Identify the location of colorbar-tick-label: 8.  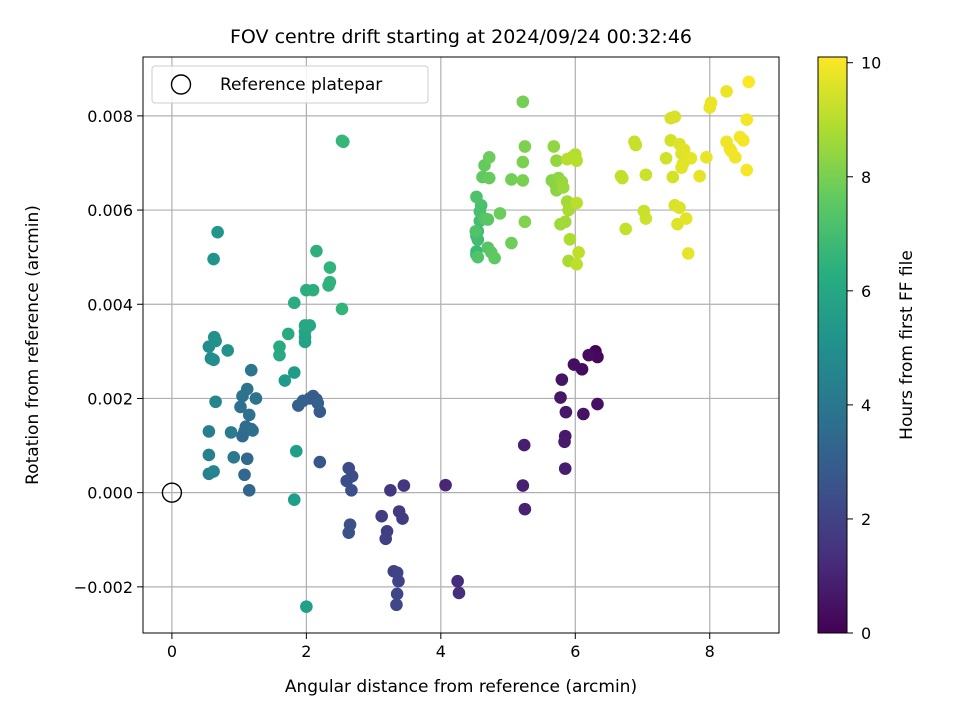
(866, 177).